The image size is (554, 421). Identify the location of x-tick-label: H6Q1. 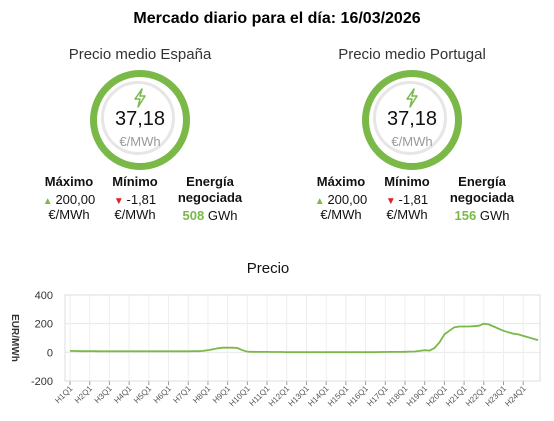
(163, 395).